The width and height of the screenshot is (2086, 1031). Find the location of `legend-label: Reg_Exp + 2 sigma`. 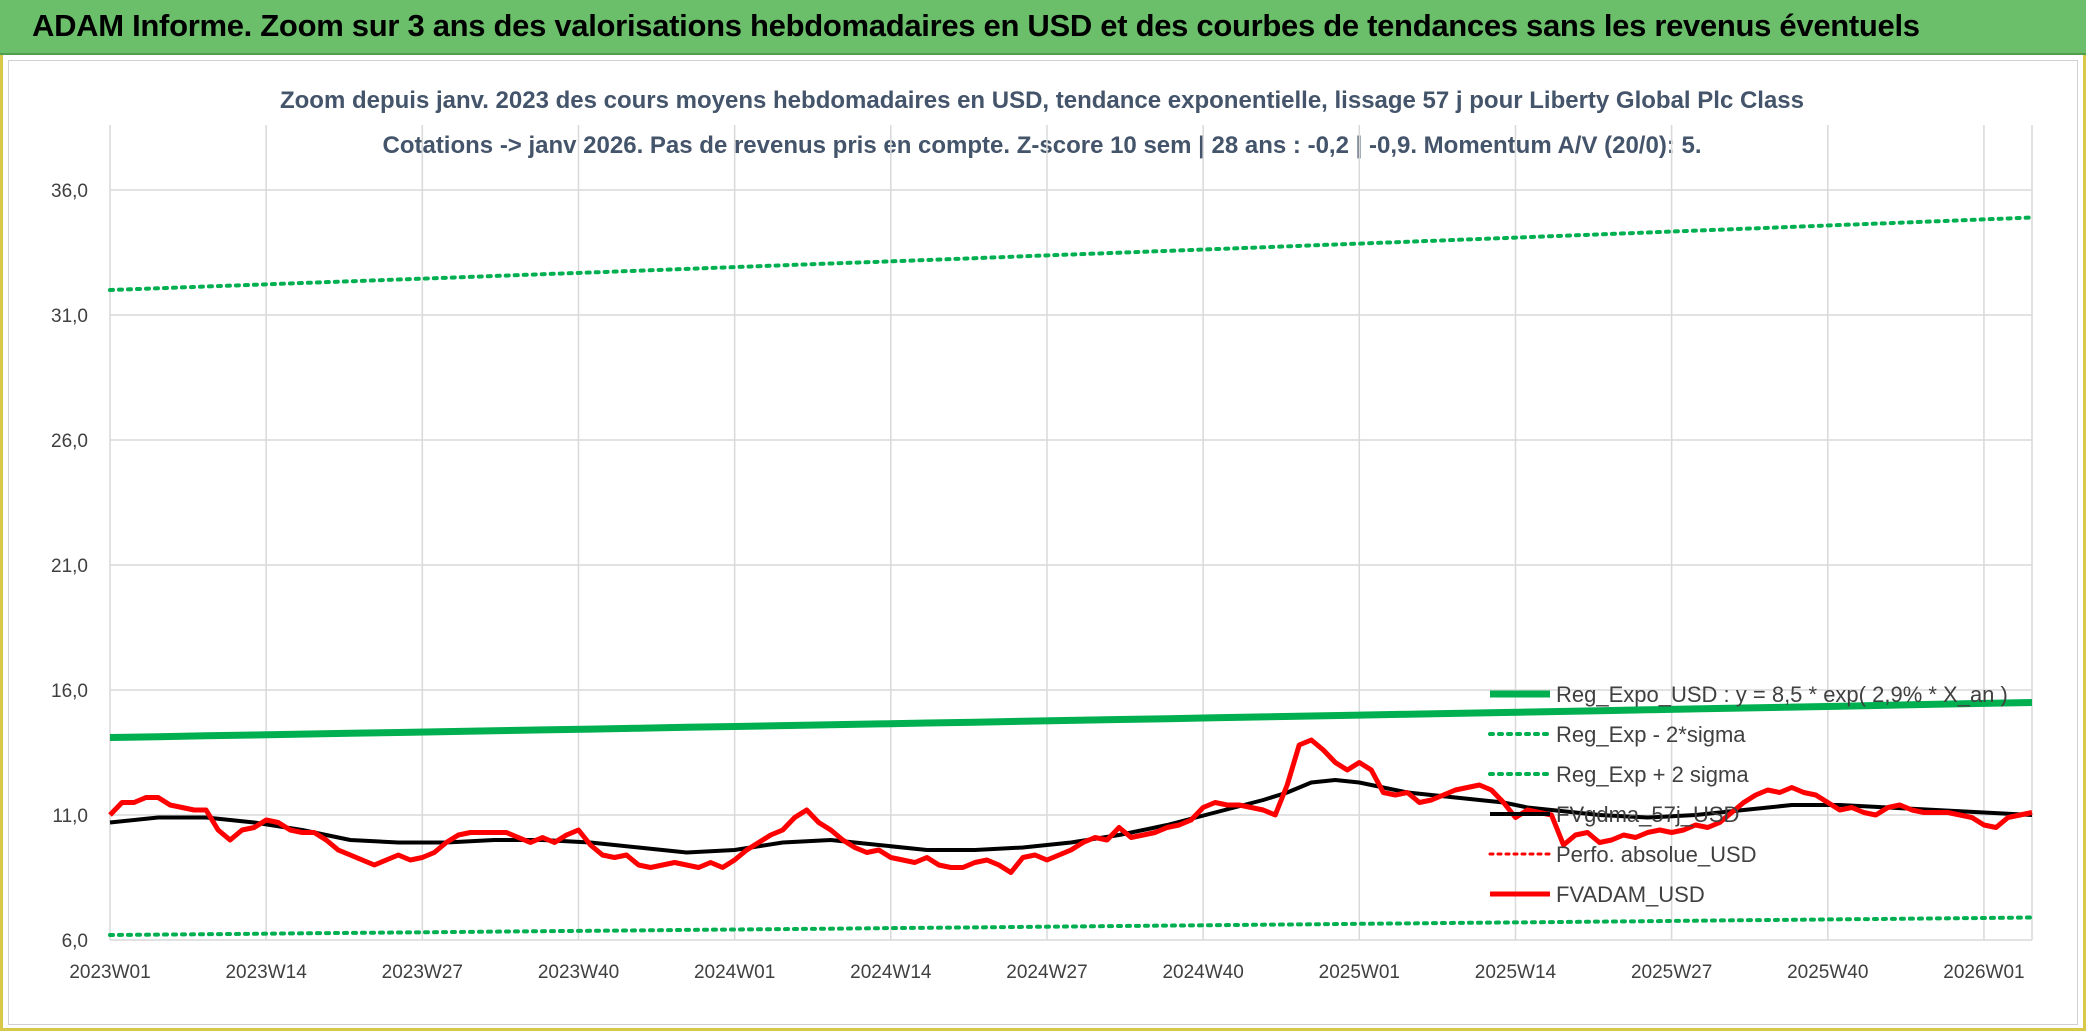

legend-label: Reg_Exp + 2 sigma is located at coordinates (1652, 774).